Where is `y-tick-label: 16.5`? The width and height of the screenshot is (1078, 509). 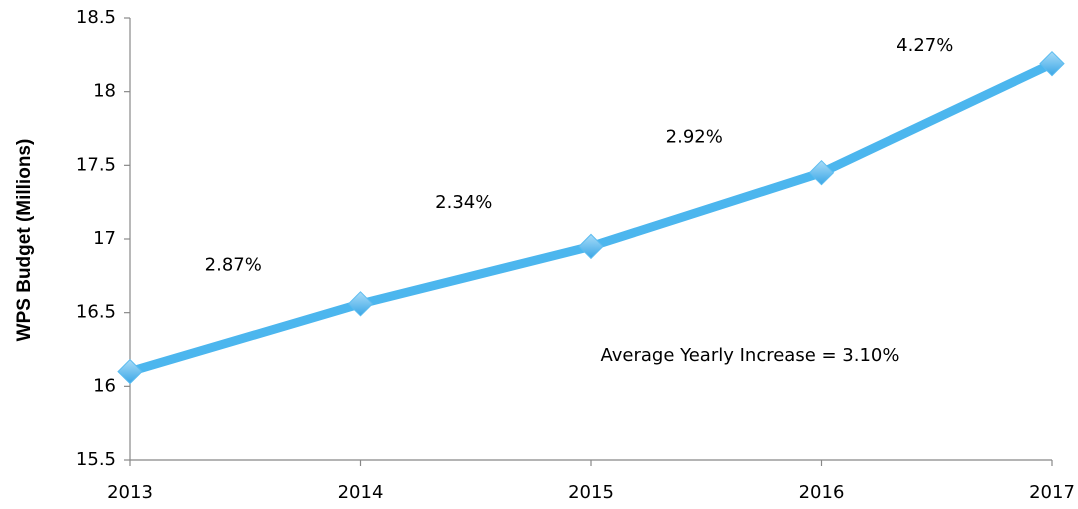
y-tick-label: 16.5 is located at coordinates (96, 312).